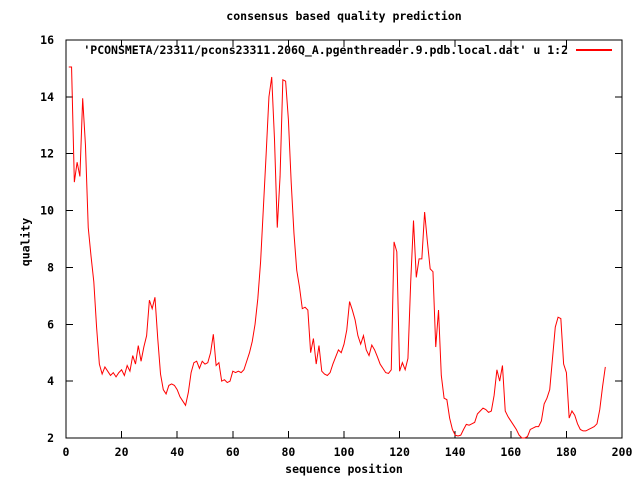 This screenshot has width=640, height=480. What do you see at coordinates (566, 452) in the screenshot?
I see `x-tick-label: 180` at bounding box center [566, 452].